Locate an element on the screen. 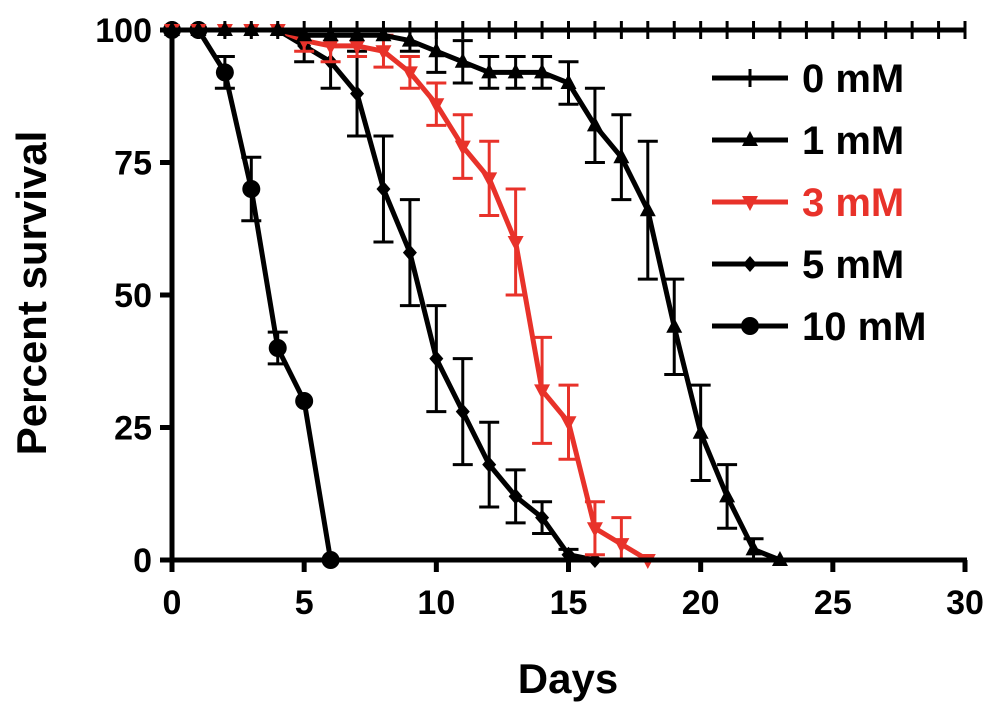  legend-item: 1 mM is located at coordinates (808, 141).